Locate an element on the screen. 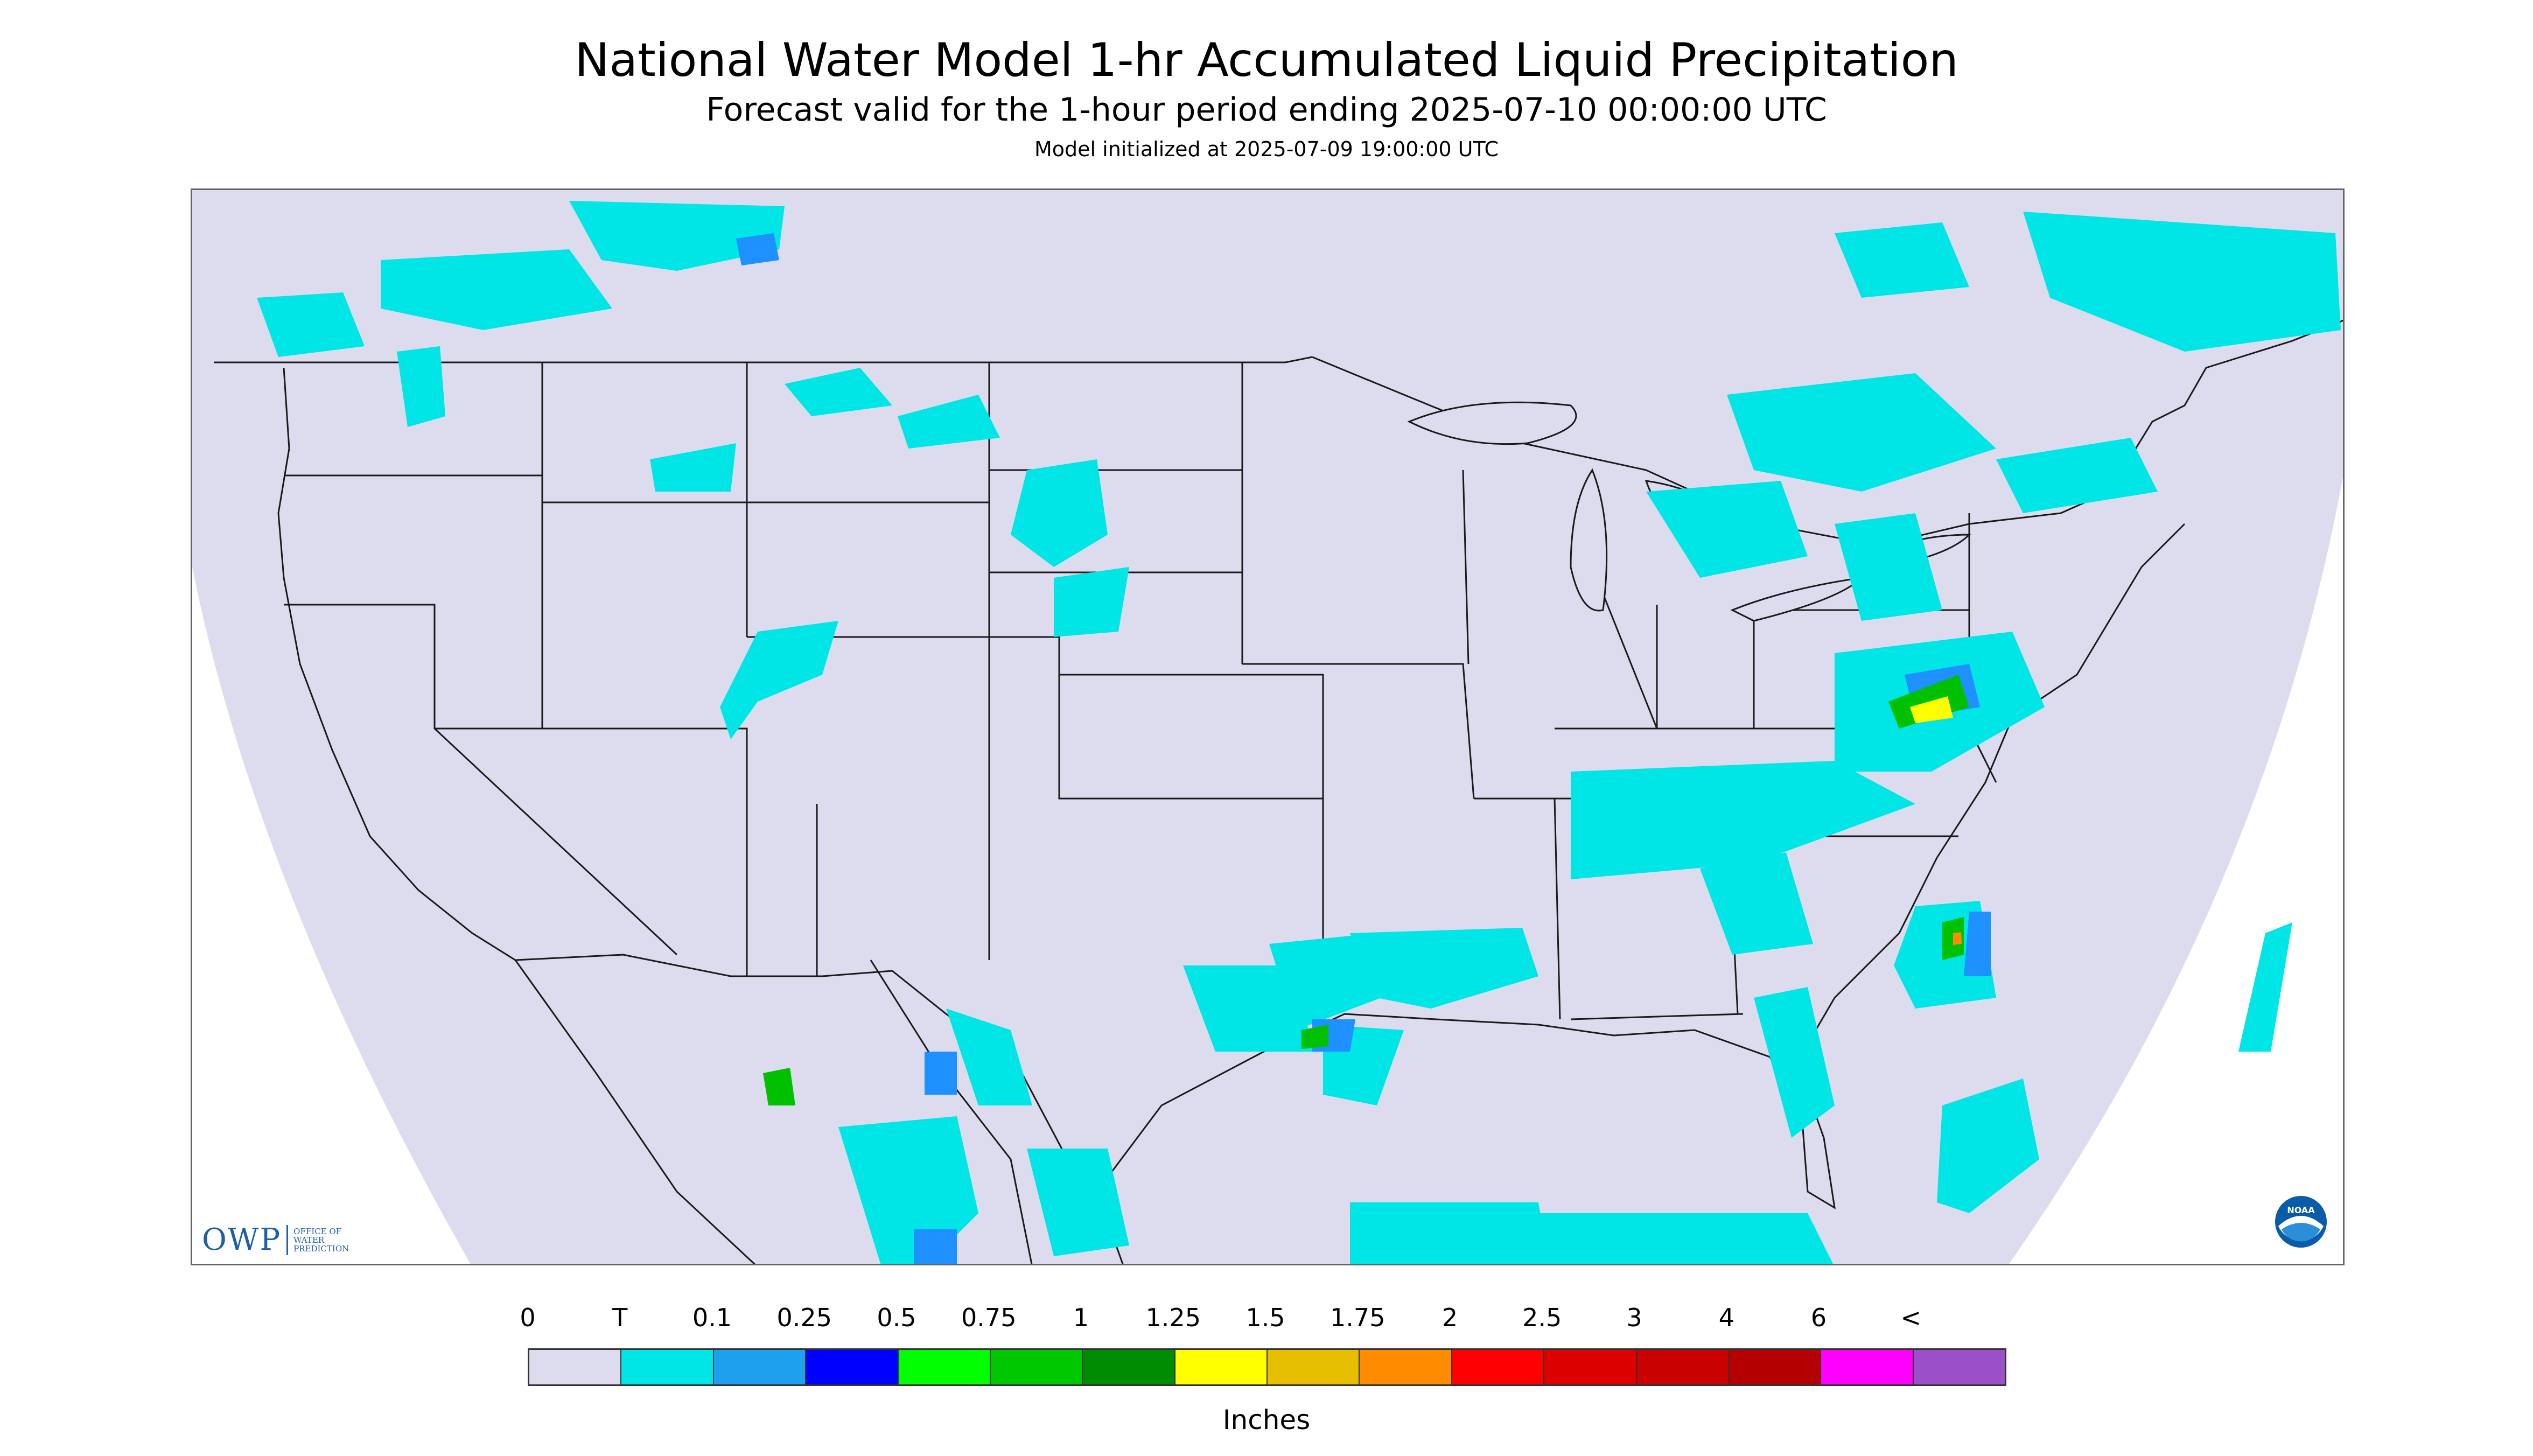  legend-color-bar is located at coordinates (1267, 1367).